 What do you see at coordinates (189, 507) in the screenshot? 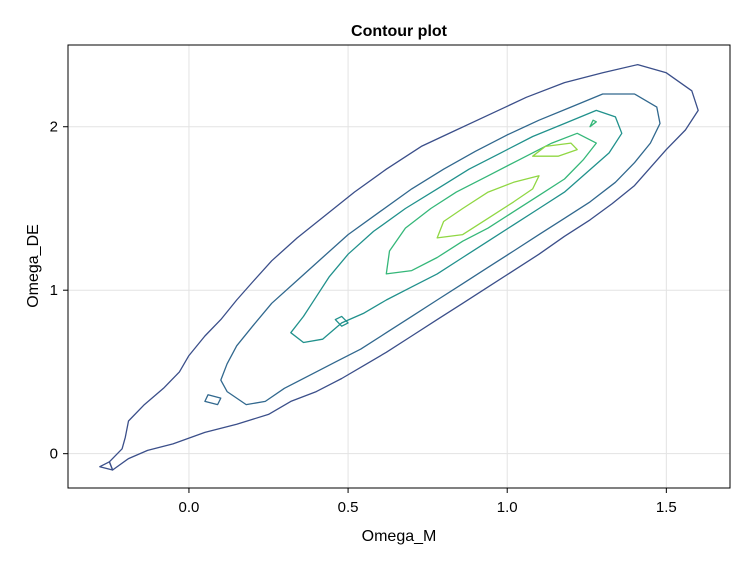
I see `x-tick-label: 0.0` at bounding box center [189, 507].